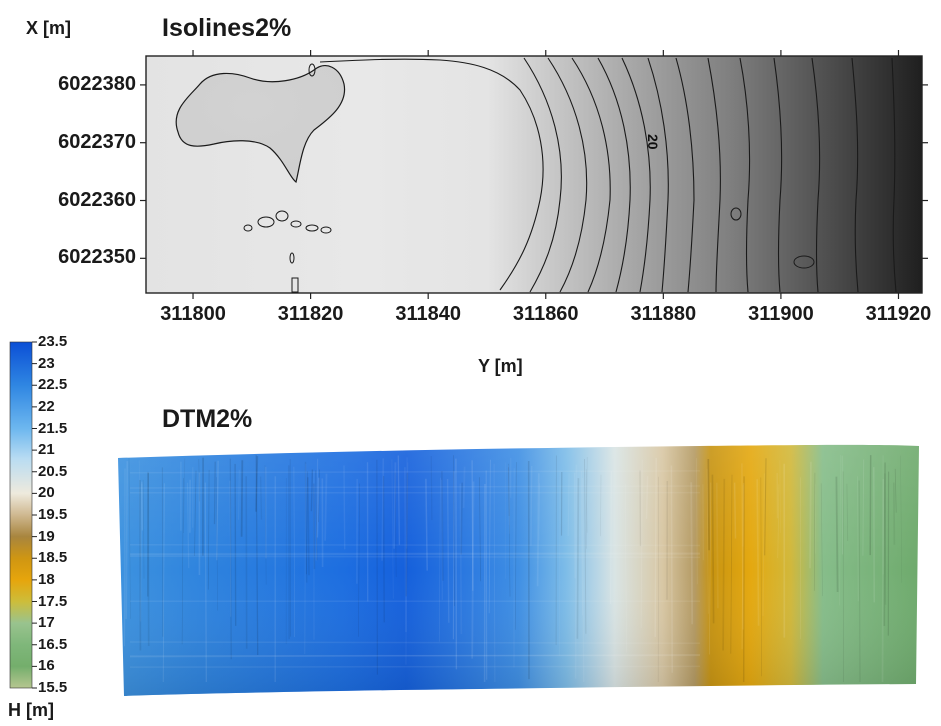 Image resolution: width=941 pixels, height=726 pixels. Describe the element at coordinates (53, 514) in the screenshot. I see `colorbar-tick-label: 19.5` at that location.